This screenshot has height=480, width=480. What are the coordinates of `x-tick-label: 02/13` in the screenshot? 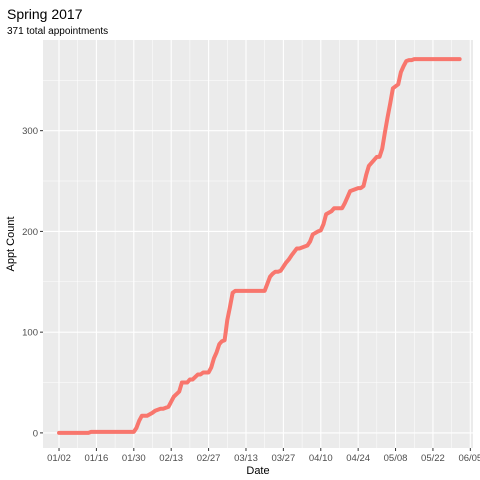 It's located at (171, 458).